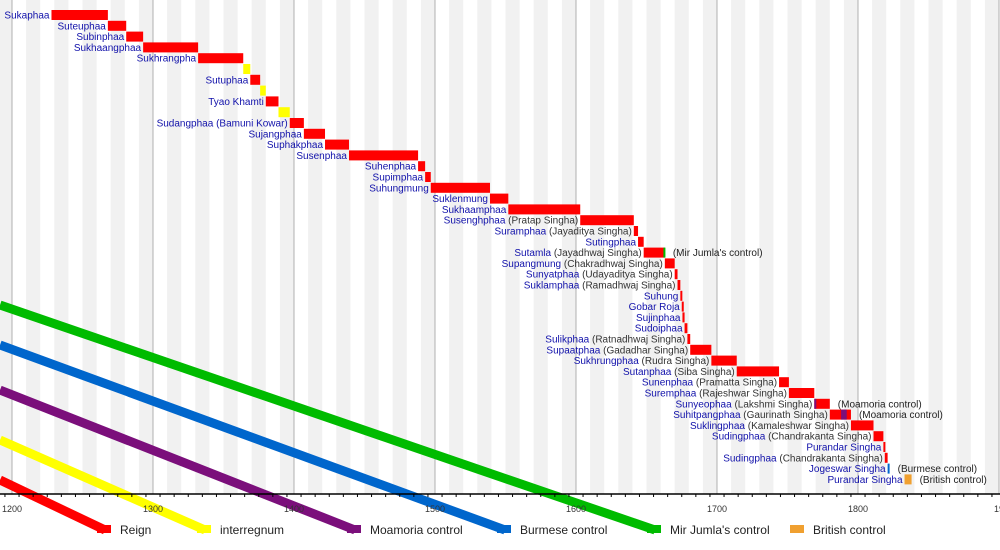  I want to click on regnal-name: (Kamaleshwar Singha), so click(798, 426).